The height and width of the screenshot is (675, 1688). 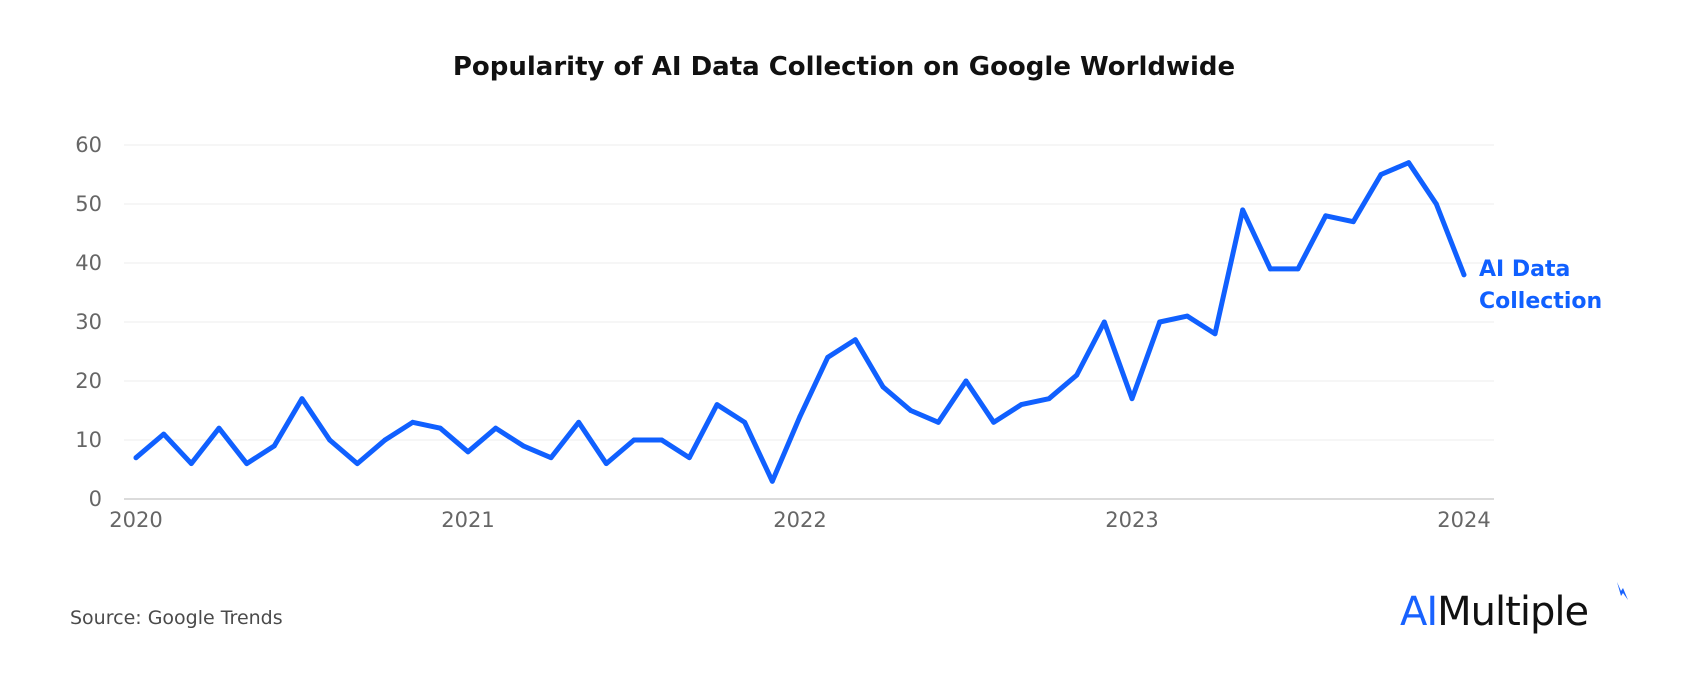 I want to click on y-tick-label: 50, so click(x=88, y=204).